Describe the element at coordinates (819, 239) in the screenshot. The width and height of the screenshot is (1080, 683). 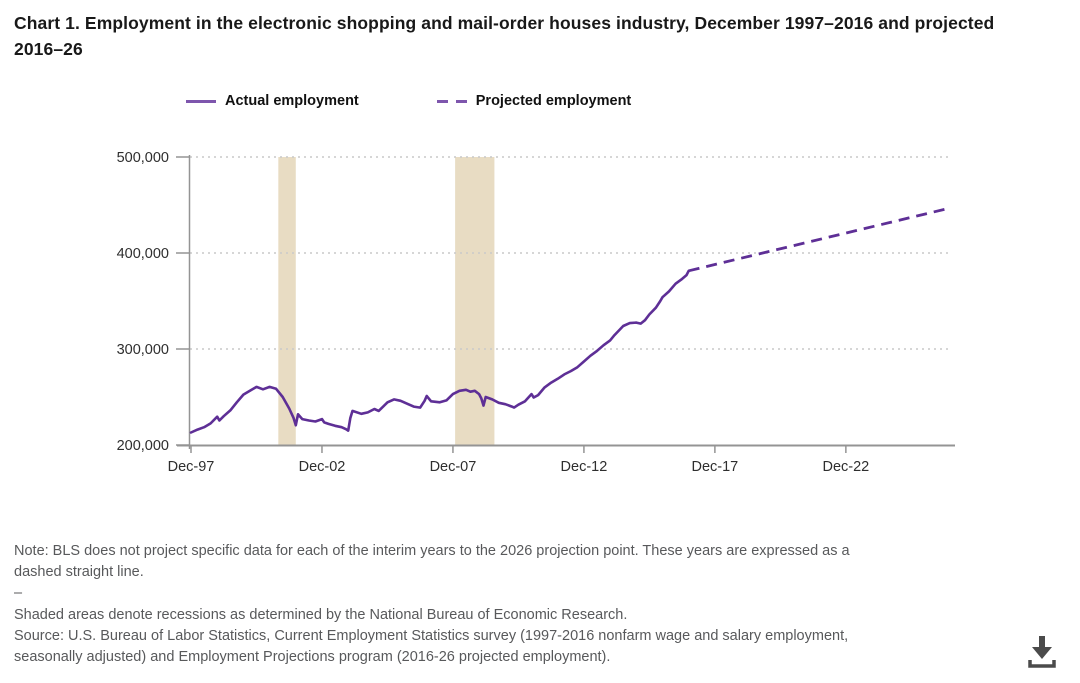
I see `projected-employment-line` at that location.